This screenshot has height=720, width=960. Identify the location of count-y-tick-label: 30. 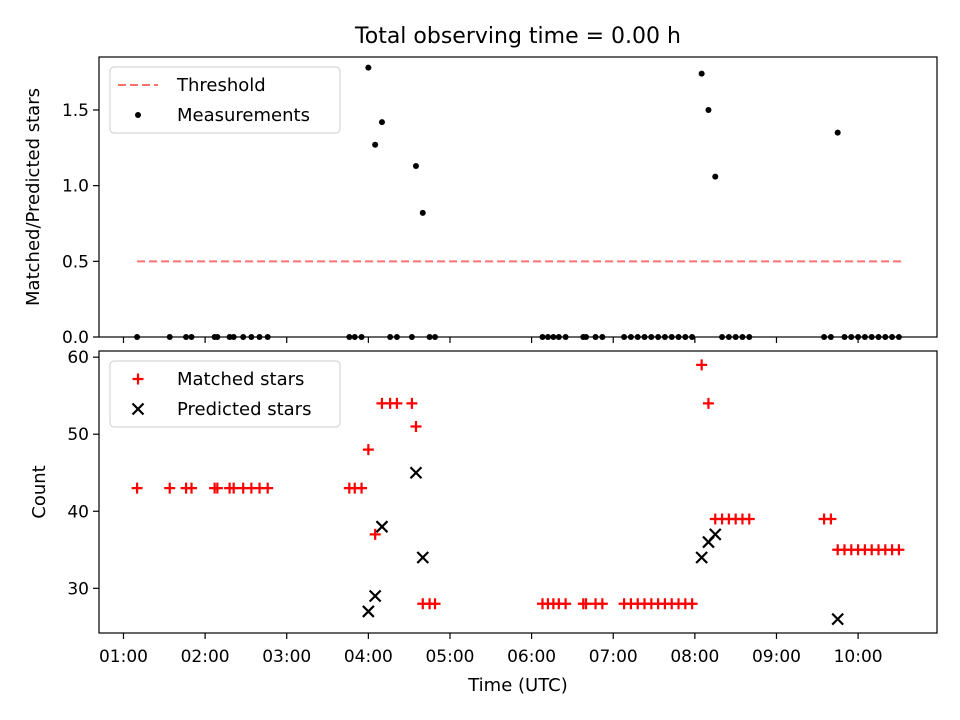
(78, 589).